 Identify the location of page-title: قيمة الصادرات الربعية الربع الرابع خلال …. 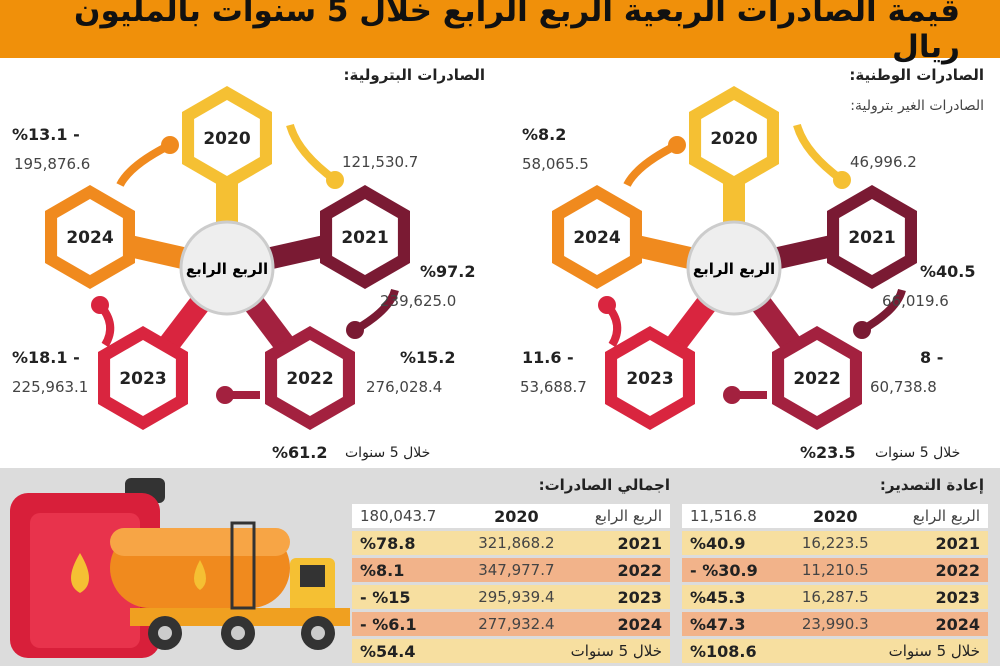
(517, 32).